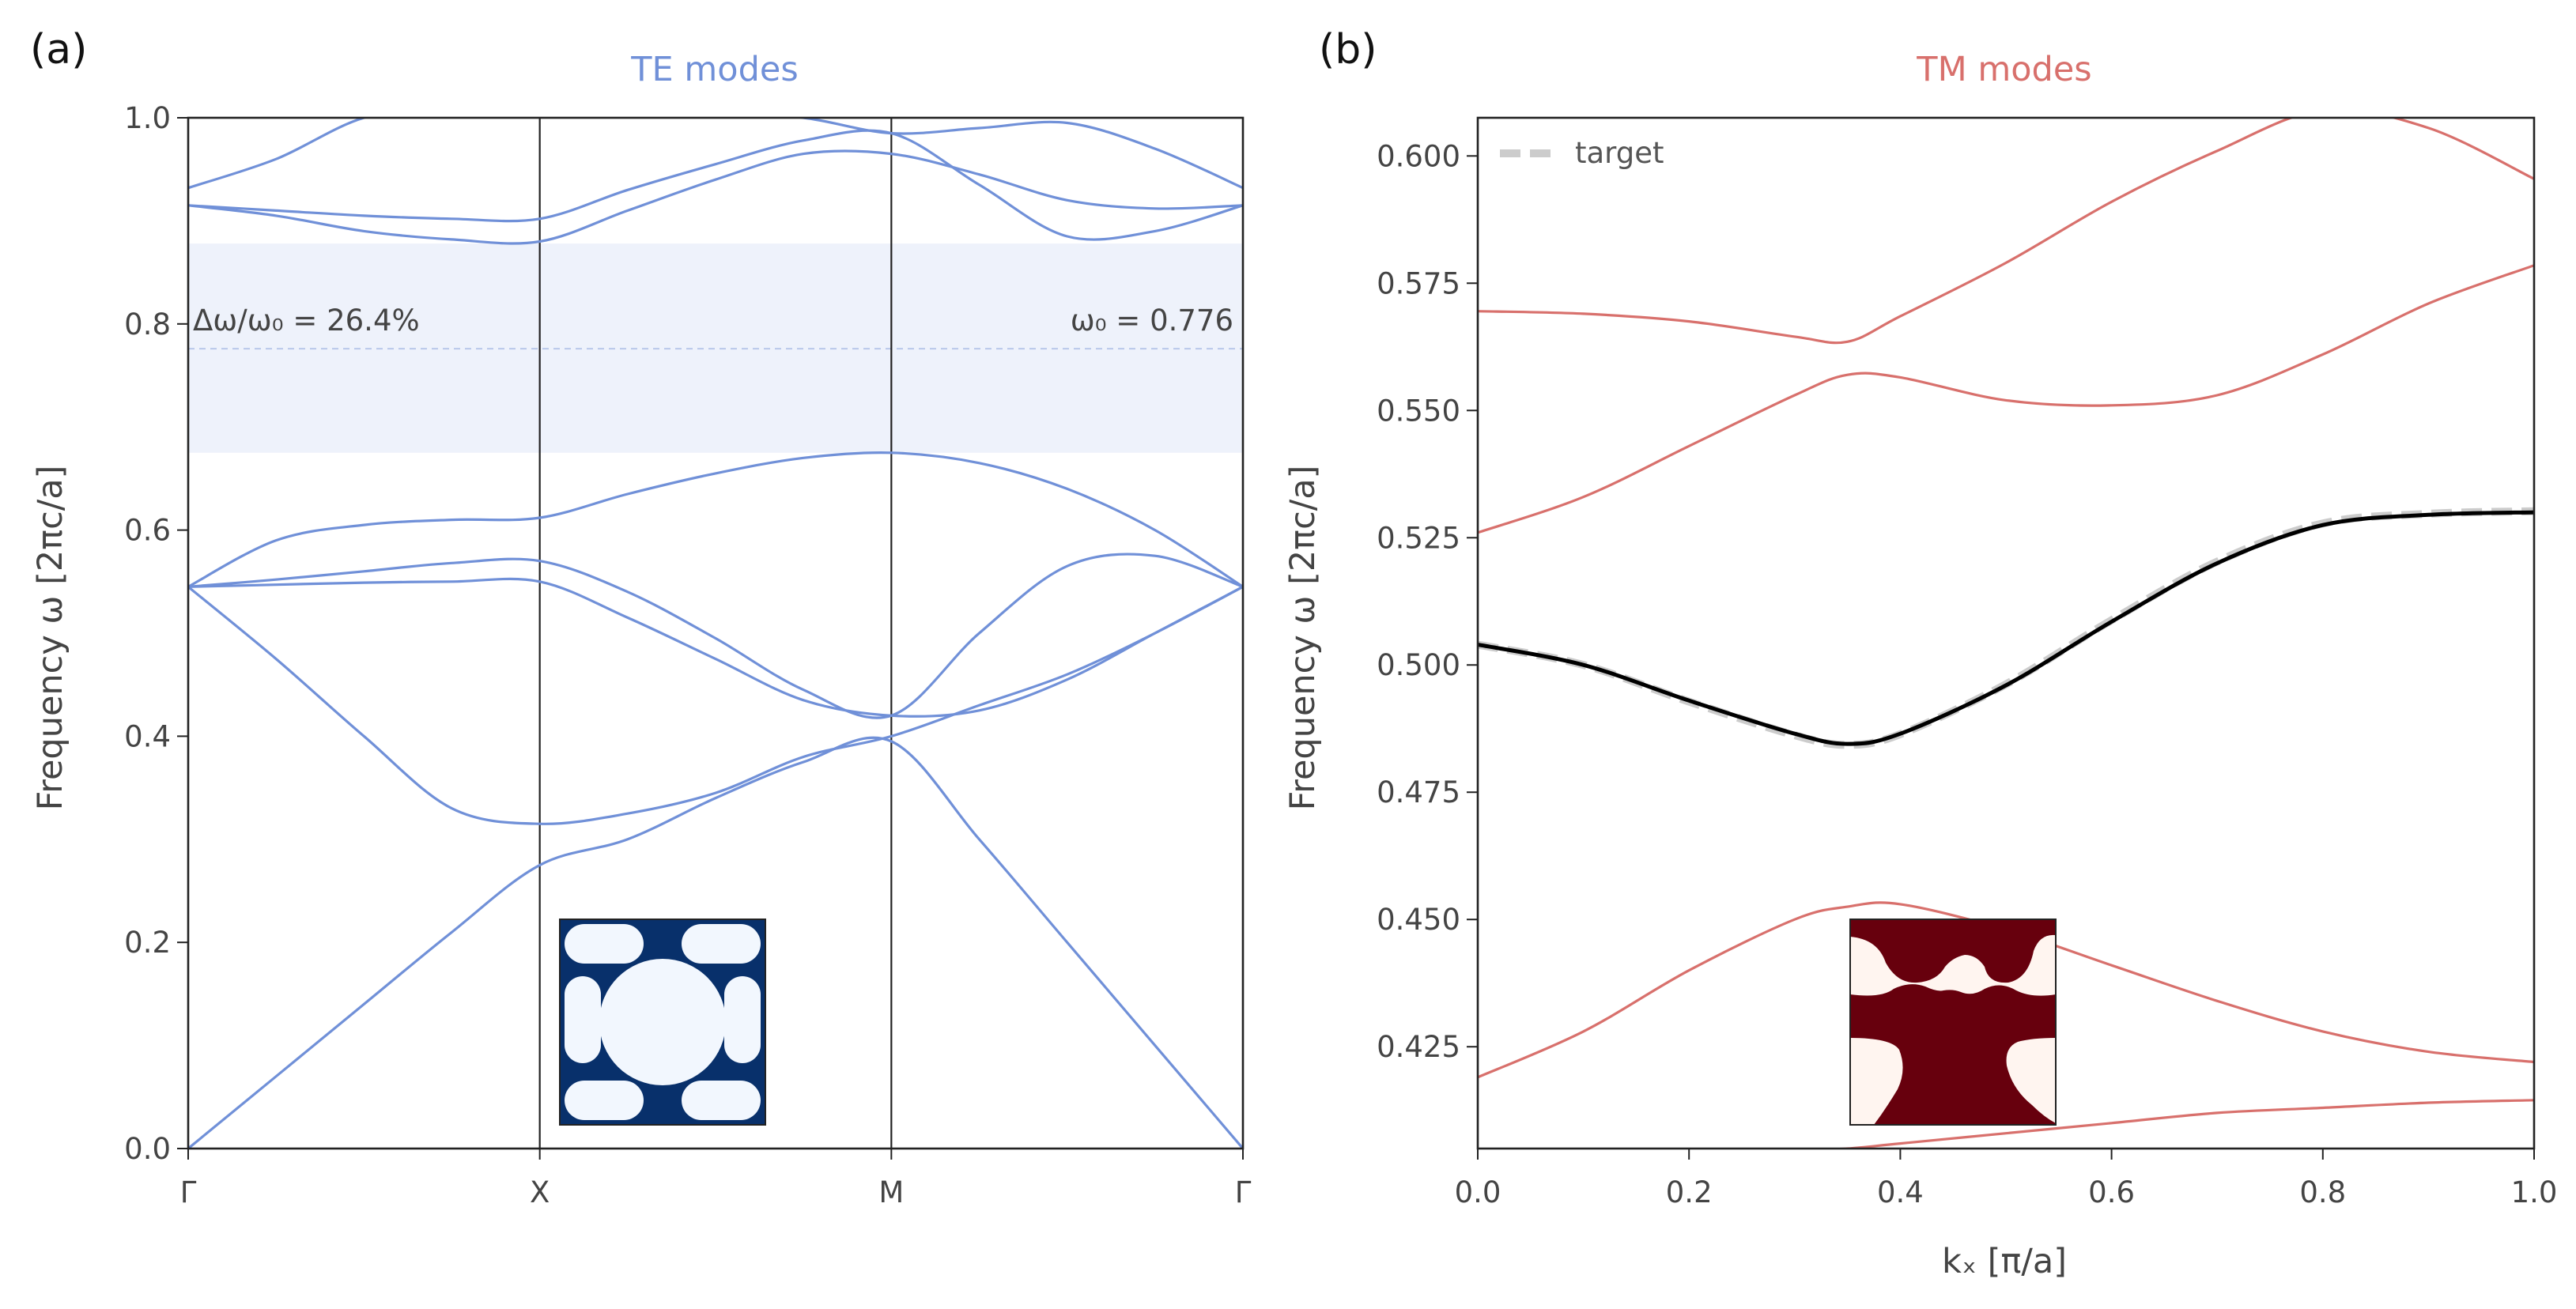 The width and height of the screenshot is (2576, 1309). I want to click on y-tick-label: 0.525, so click(1418, 538).